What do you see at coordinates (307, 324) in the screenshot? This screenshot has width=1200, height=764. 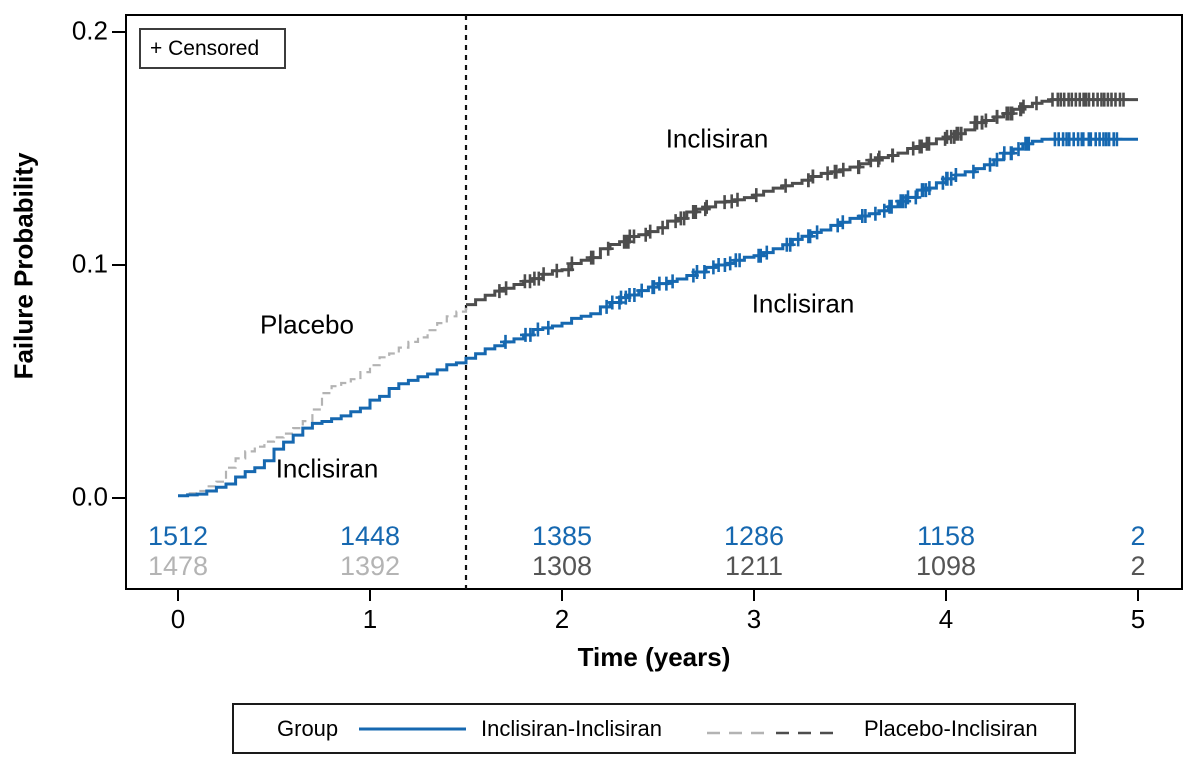 I see `annotation-placebo: Placebo` at bounding box center [307, 324].